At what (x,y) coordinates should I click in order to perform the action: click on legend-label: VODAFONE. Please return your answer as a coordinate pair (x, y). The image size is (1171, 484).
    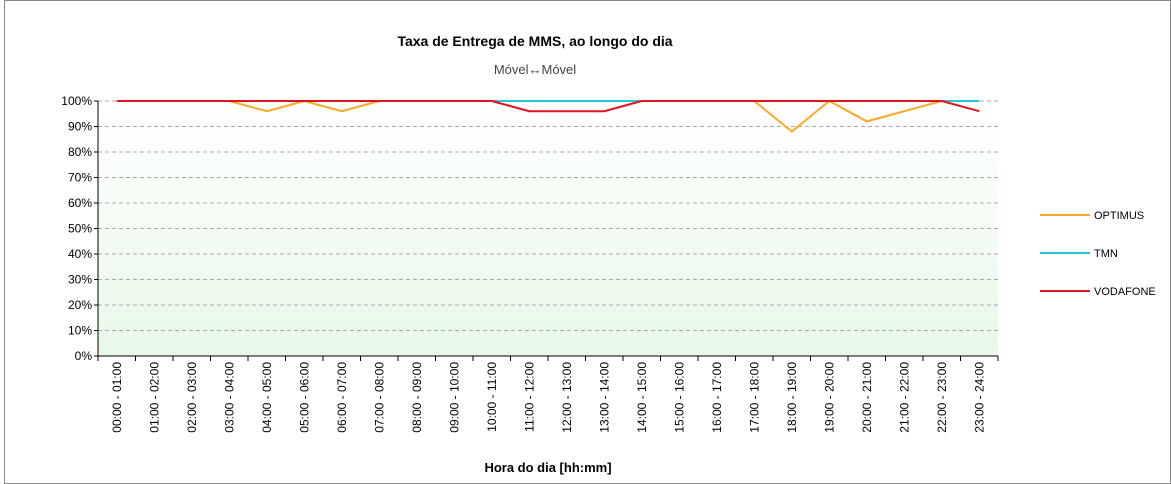
    Looking at the image, I should click on (1125, 292).